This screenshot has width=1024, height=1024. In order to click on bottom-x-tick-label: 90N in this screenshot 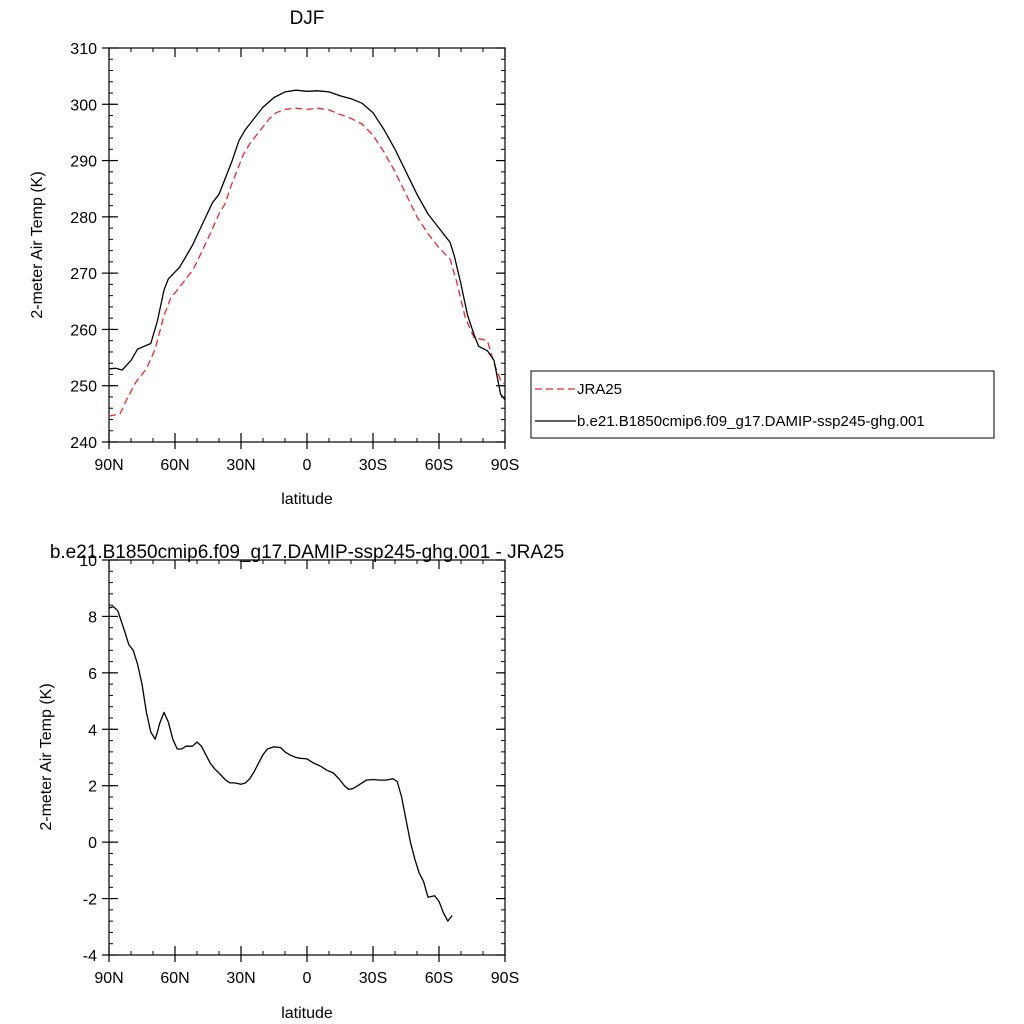, I will do `click(108, 978)`.